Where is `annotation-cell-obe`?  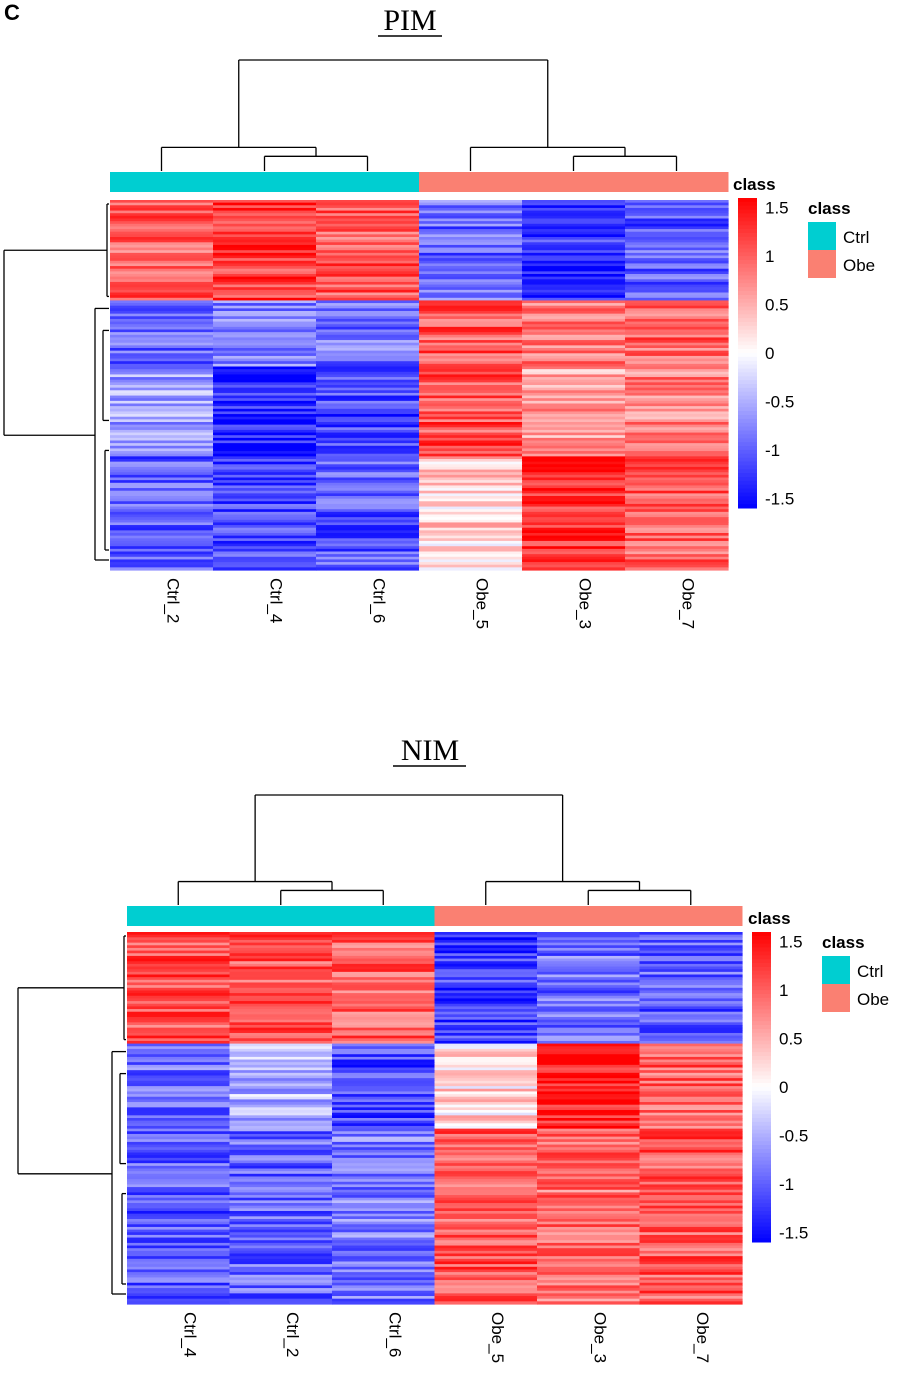
annotation-cell-obe is located at coordinates (486, 916).